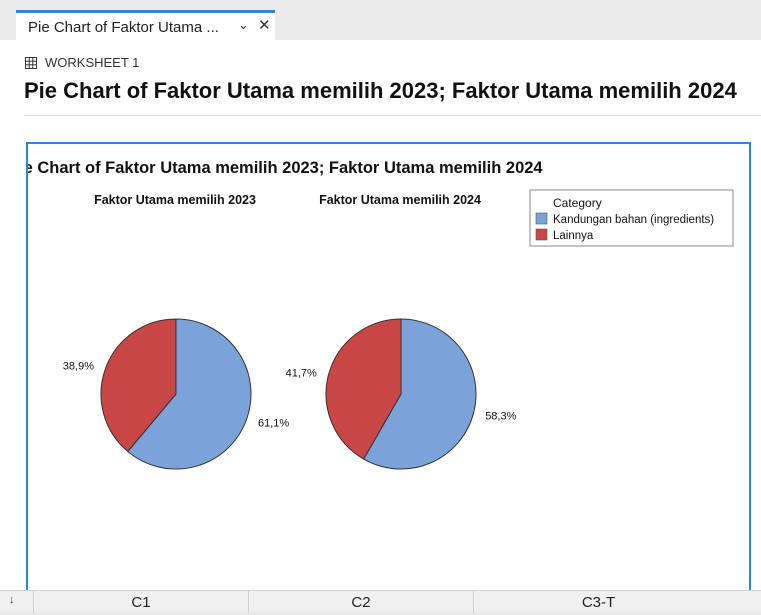  Describe the element at coordinates (92, 62) in the screenshot. I see `worksheet-name: WORKSHEET 1` at that location.